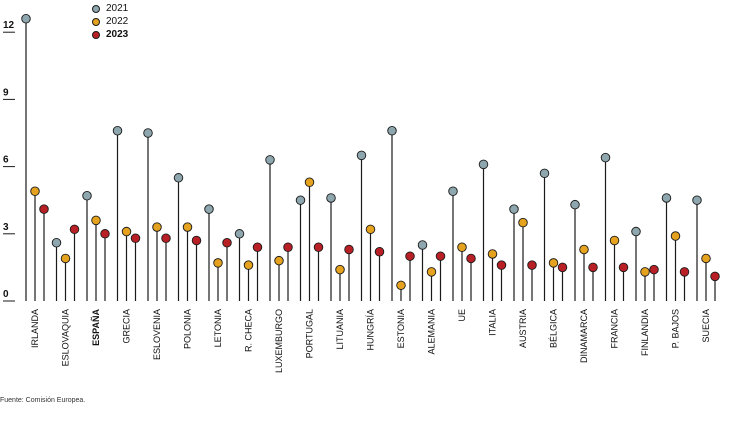 The width and height of the screenshot is (742, 432). What do you see at coordinates (523, 328) in the screenshot?
I see `x-label-austria: AUSTRIA` at bounding box center [523, 328].